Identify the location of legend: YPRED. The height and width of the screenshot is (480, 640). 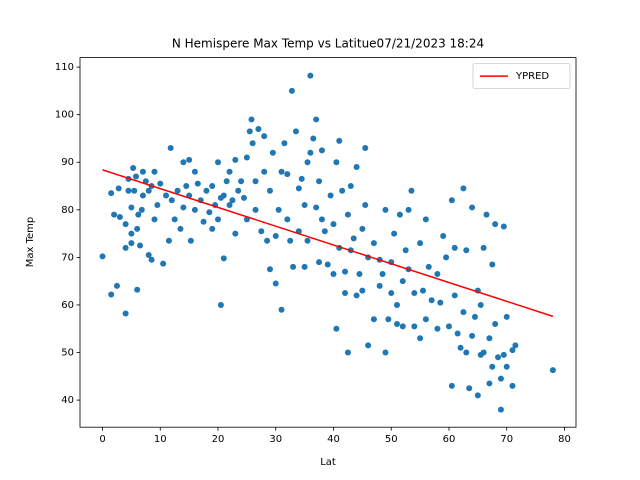
(521, 76).